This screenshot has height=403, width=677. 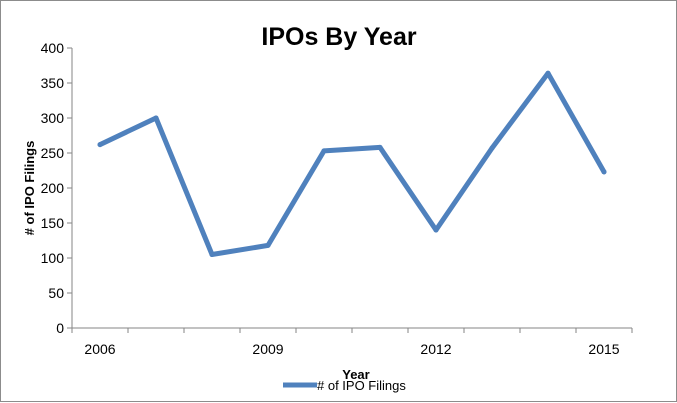 I want to click on x-tick-label: 2012, so click(x=435, y=349).